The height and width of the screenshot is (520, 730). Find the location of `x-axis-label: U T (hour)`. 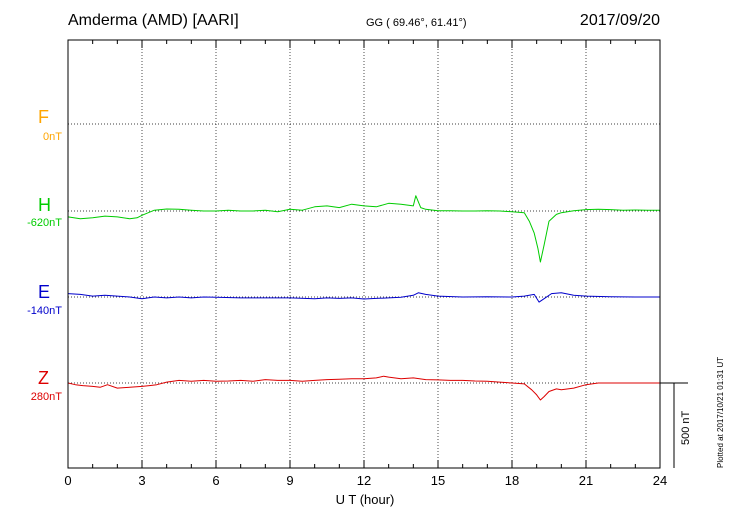

x-axis-label: U T (hour) is located at coordinates (365, 499).